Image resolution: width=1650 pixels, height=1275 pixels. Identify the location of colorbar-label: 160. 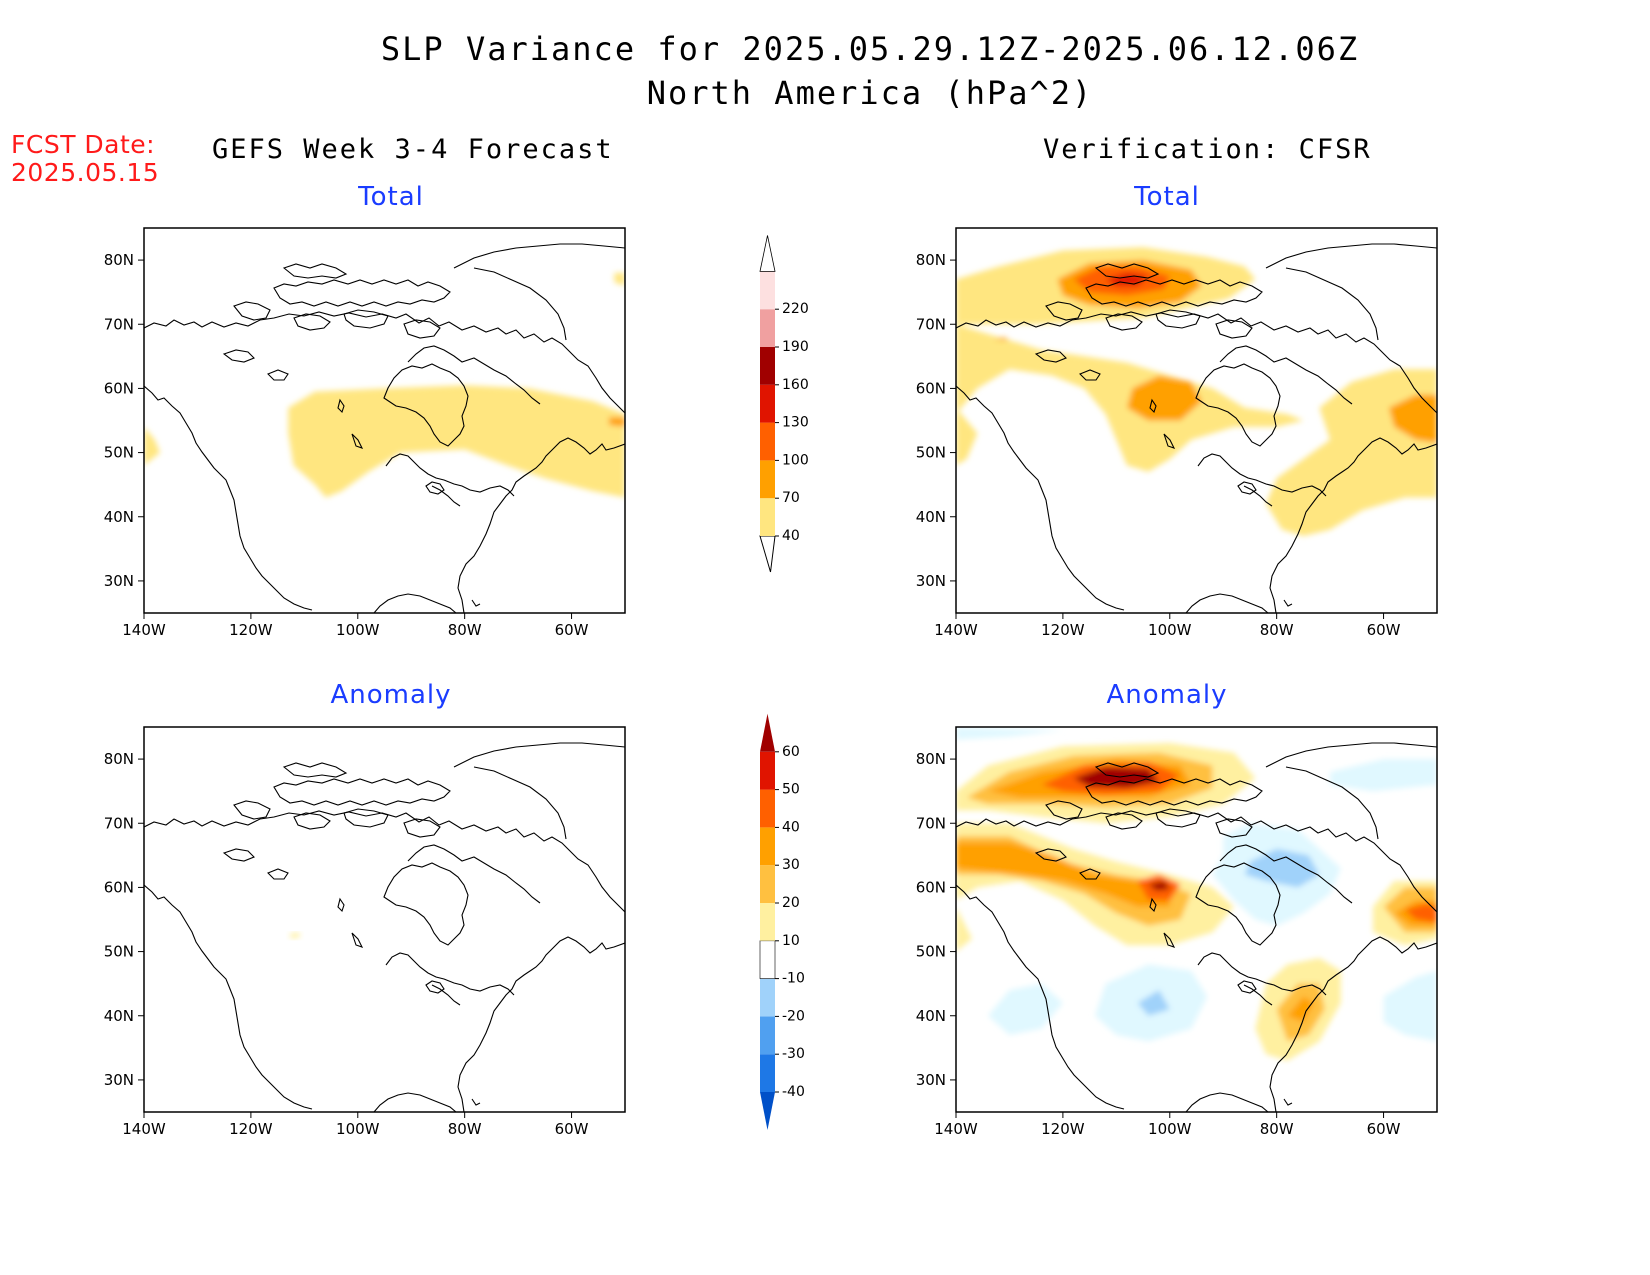
(795, 385).